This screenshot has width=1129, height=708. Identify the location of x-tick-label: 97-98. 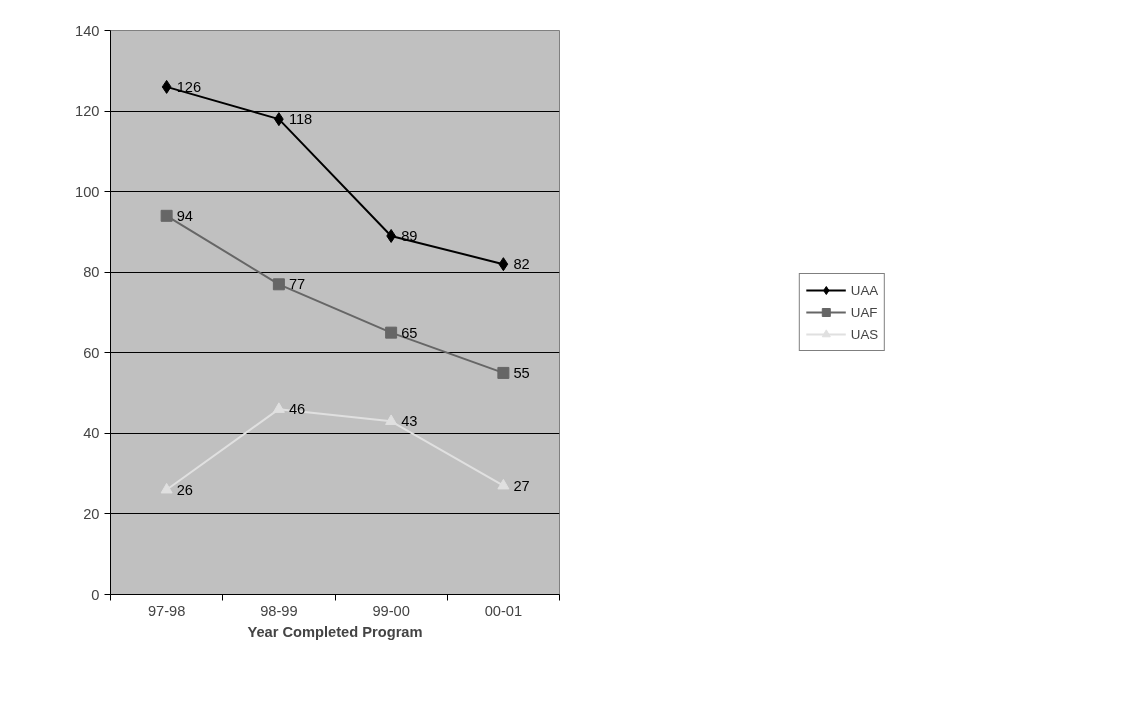
(166, 610).